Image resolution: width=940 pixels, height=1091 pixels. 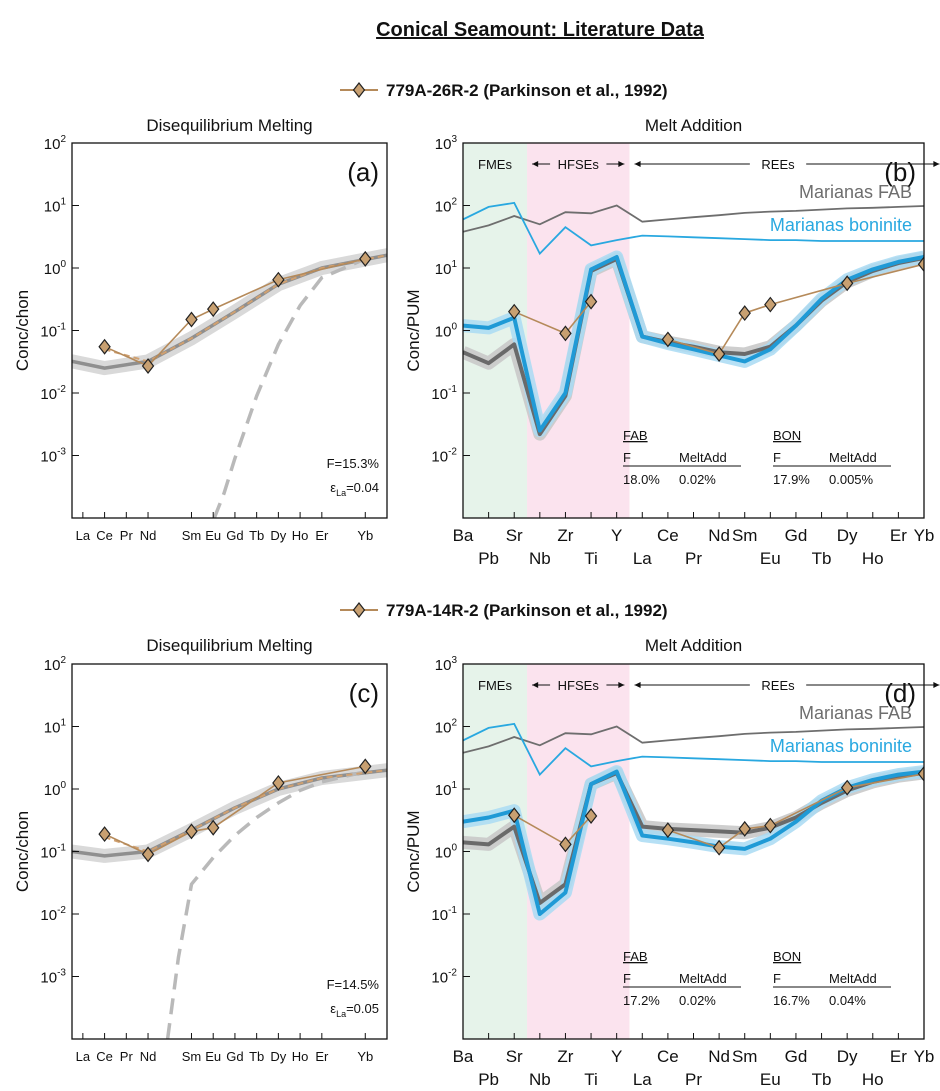 What do you see at coordinates (697, 1000) in the screenshot?
I see `inset-fab-meltadd: 0.02%` at bounding box center [697, 1000].